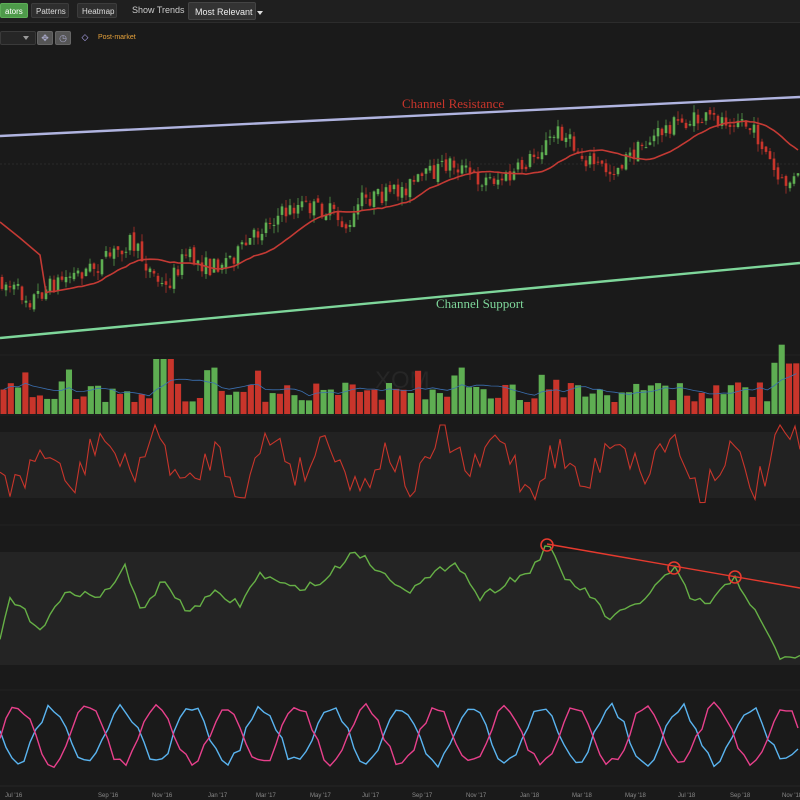 The width and height of the screenshot is (800, 800). I want to click on heatmap-button: Heatmap, so click(97, 10).